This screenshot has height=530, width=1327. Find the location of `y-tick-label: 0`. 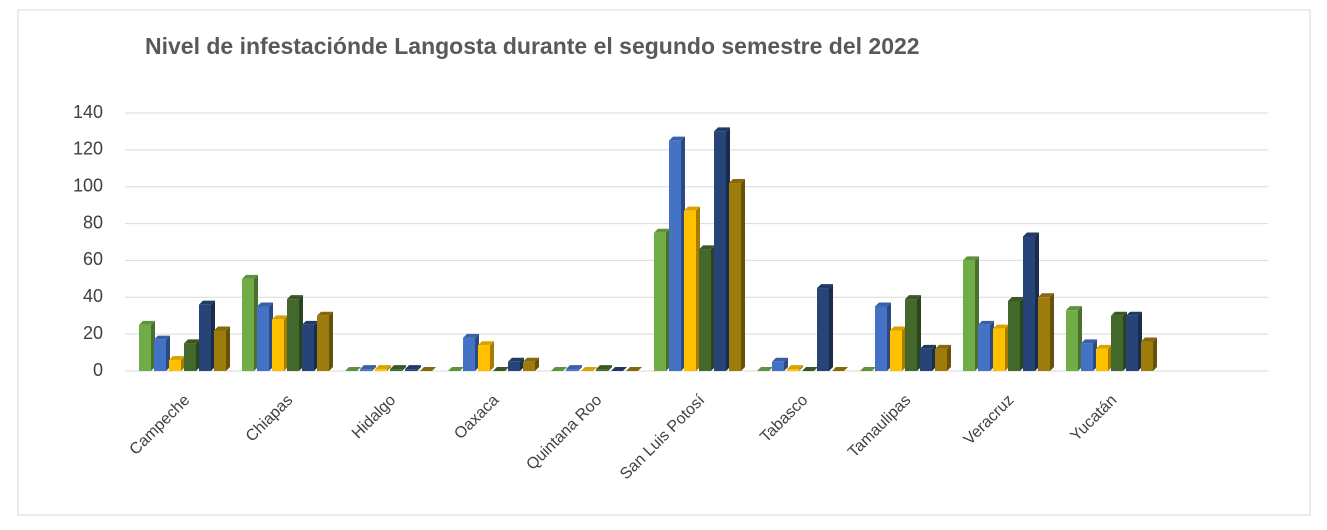

y-tick-label: 0 is located at coordinates (98, 370).